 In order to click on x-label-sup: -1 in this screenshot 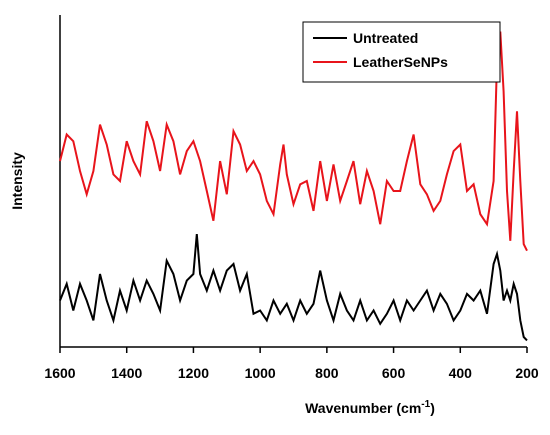, I will do `click(425, 404)`.